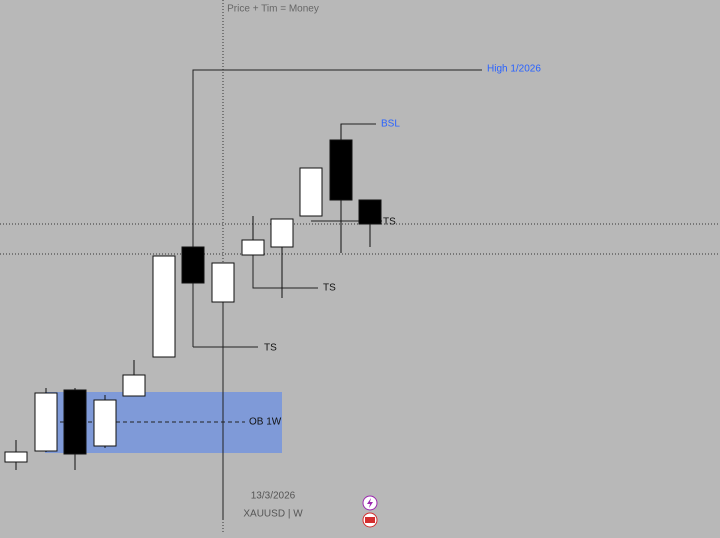 Image resolution: width=720 pixels, height=538 pixels. Describe the element at coordinates (514, 69) in the screenshot. I see `high-label: High 1/2026` at that location.